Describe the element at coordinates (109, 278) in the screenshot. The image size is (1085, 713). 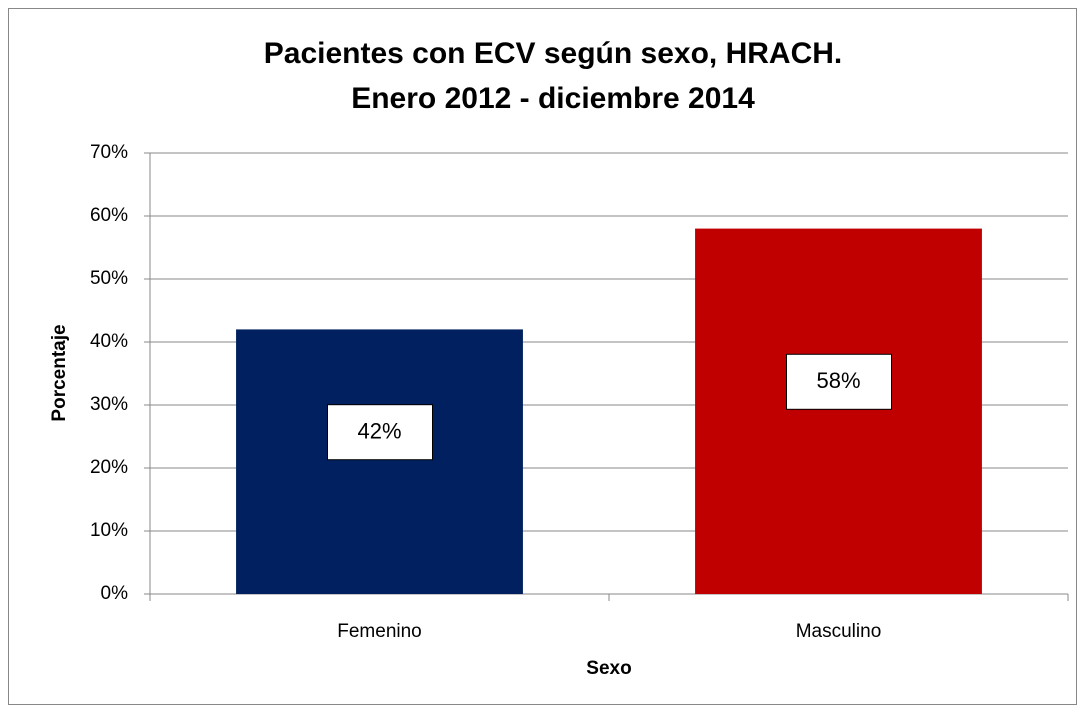
I see `y-tick-label: 50%` at that location.